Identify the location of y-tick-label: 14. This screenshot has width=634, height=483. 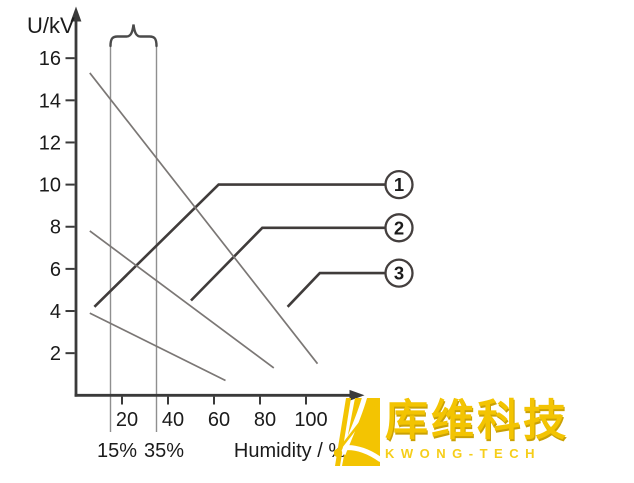
(50, 101).